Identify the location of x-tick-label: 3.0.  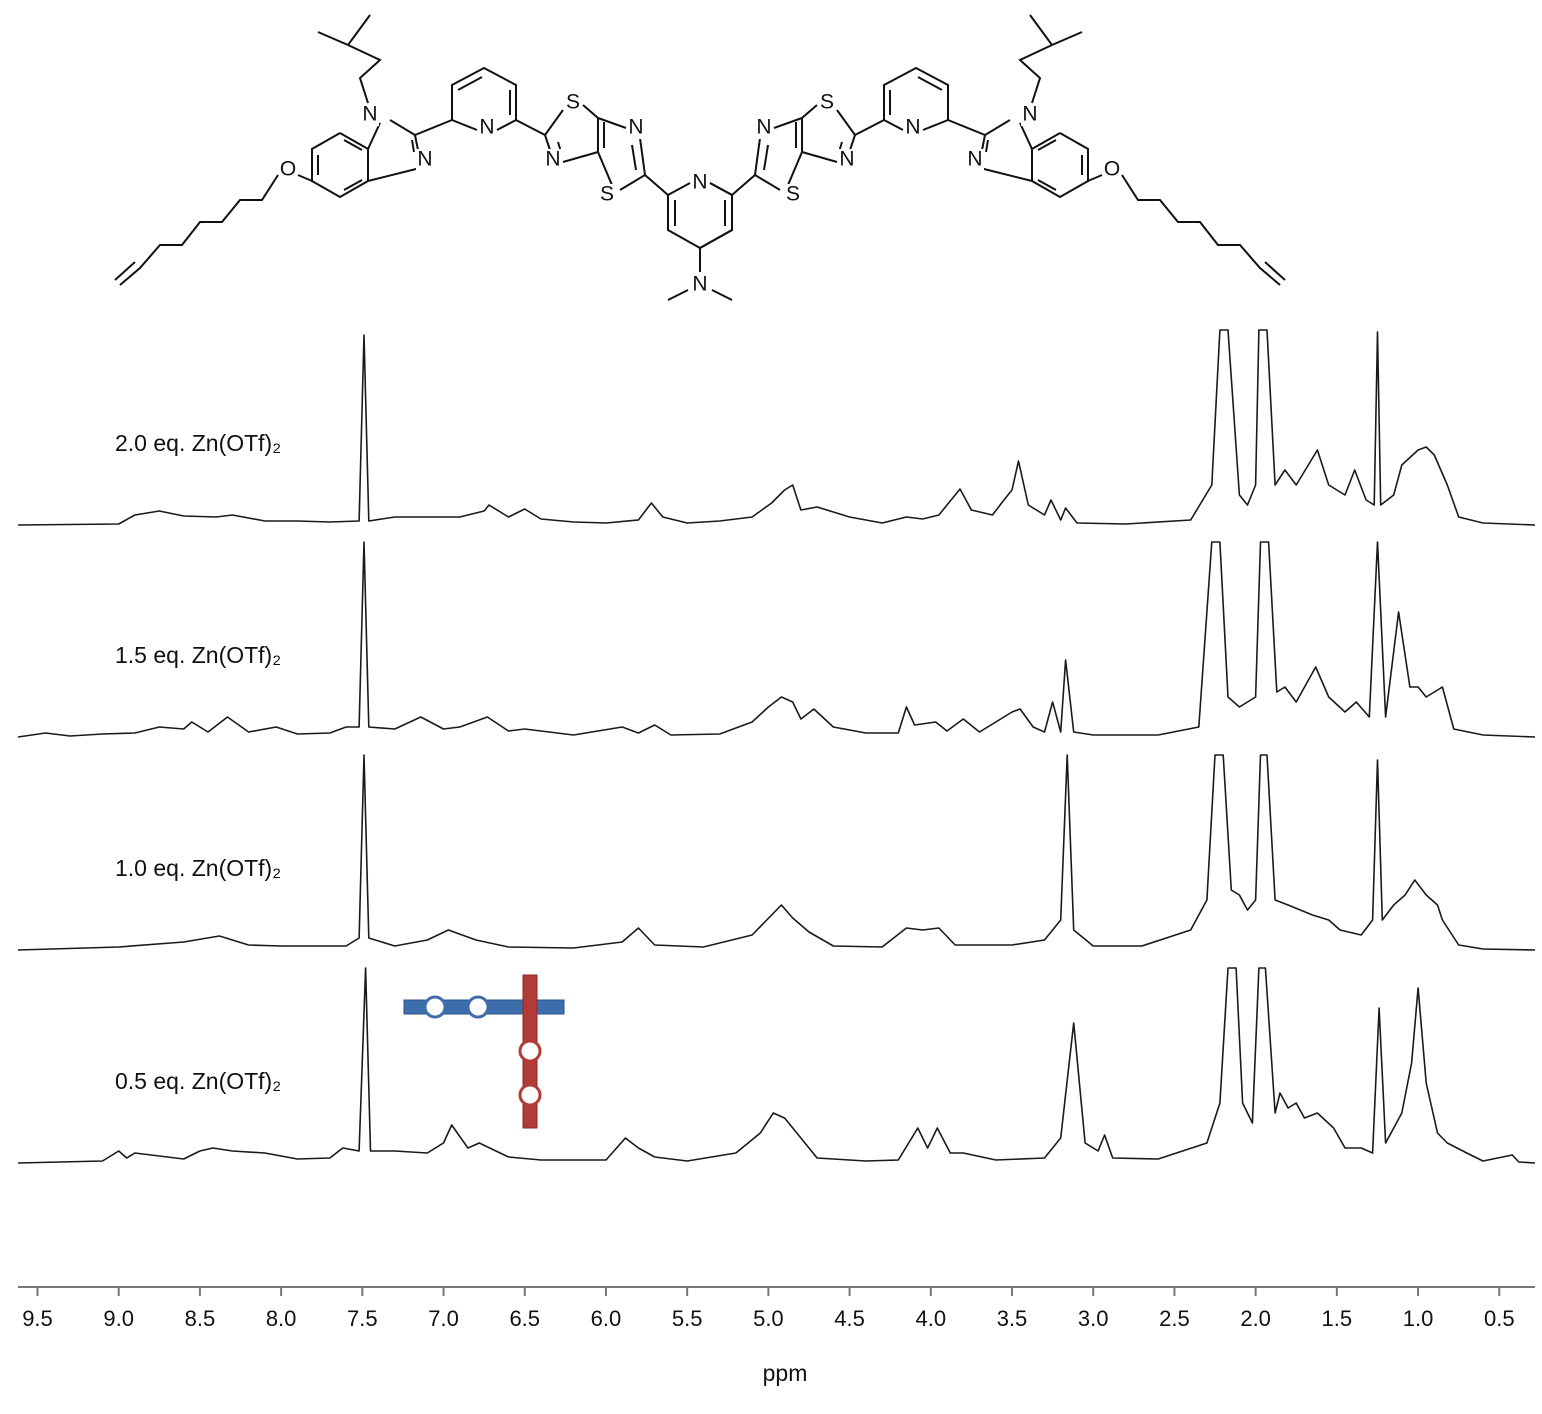
(1093, 1318).